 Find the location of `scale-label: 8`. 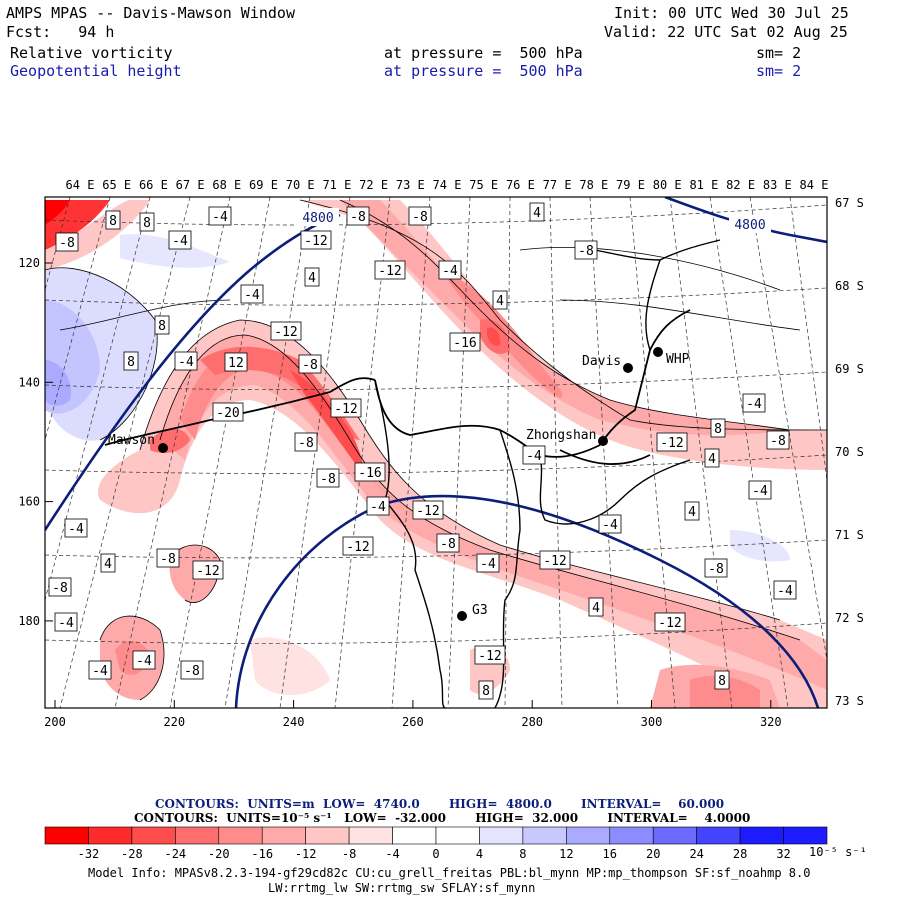

scale-label: 8 is located at coordinates (522, 854).